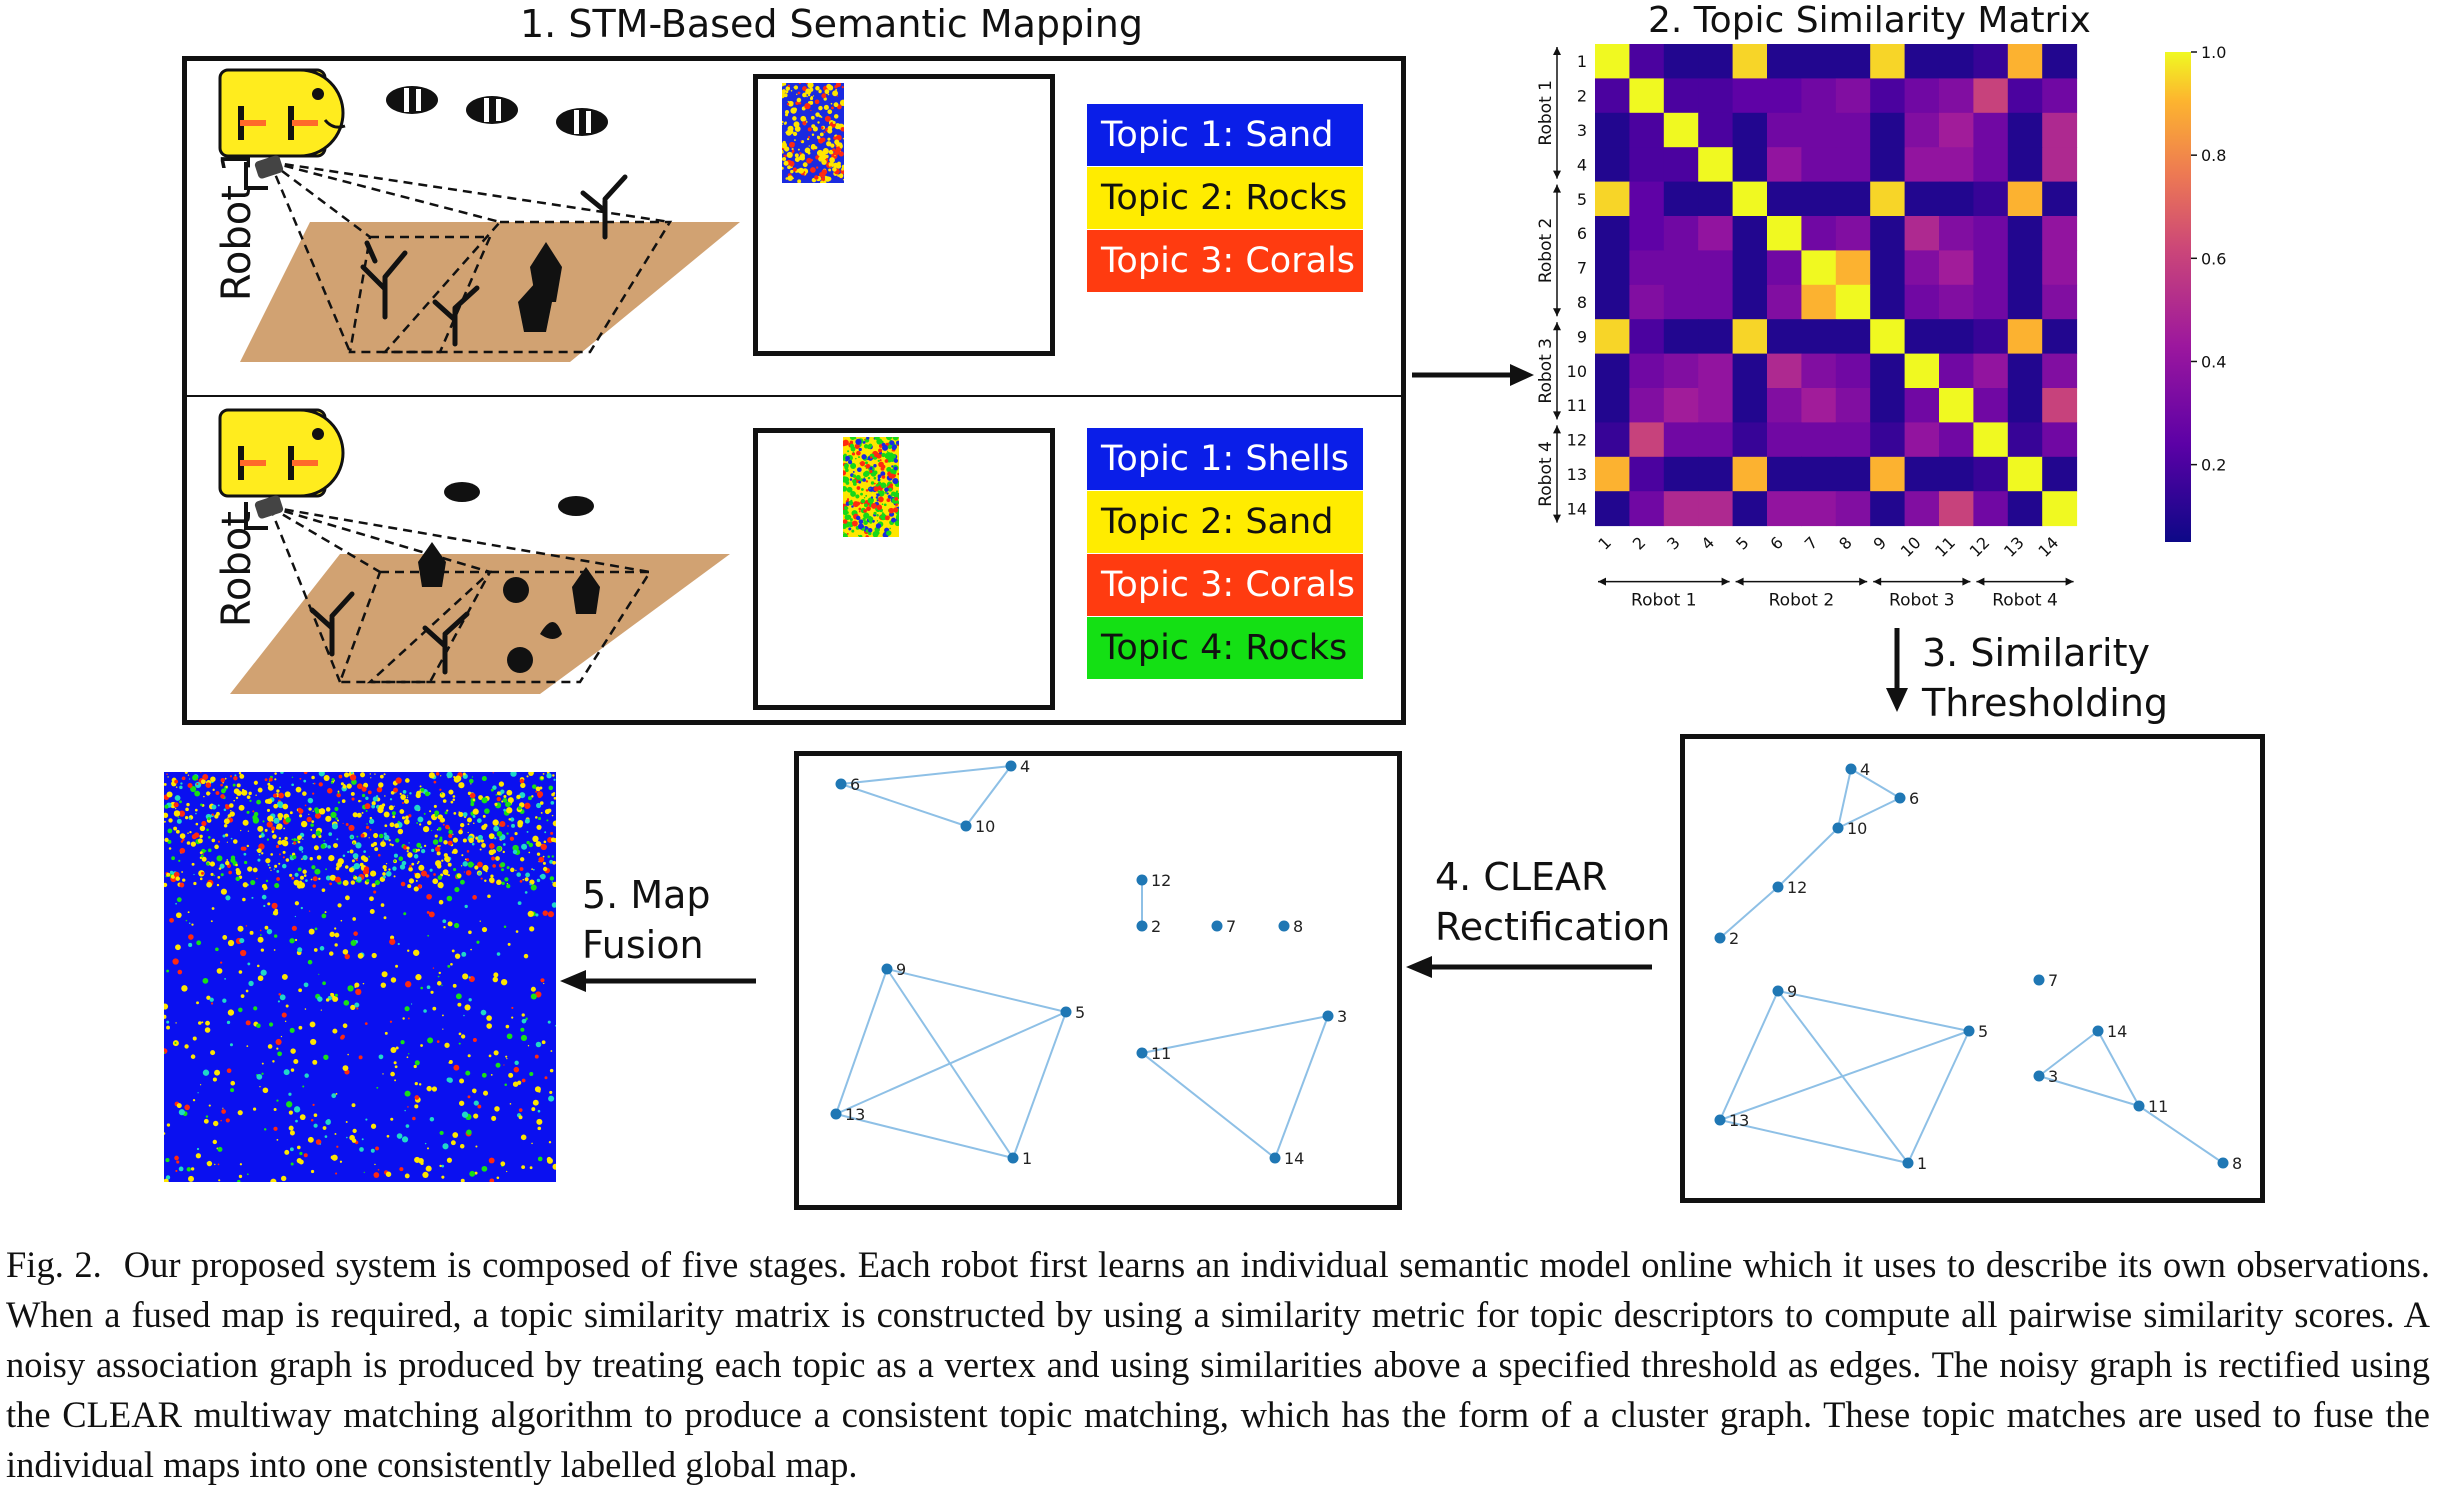 The height and width of the screenshot is (1490, 2438). What do you see at coordinates (1294, 1158) in the screenshot?
I see `graph-node-label: 14` at bounding box center [1294, 1158].